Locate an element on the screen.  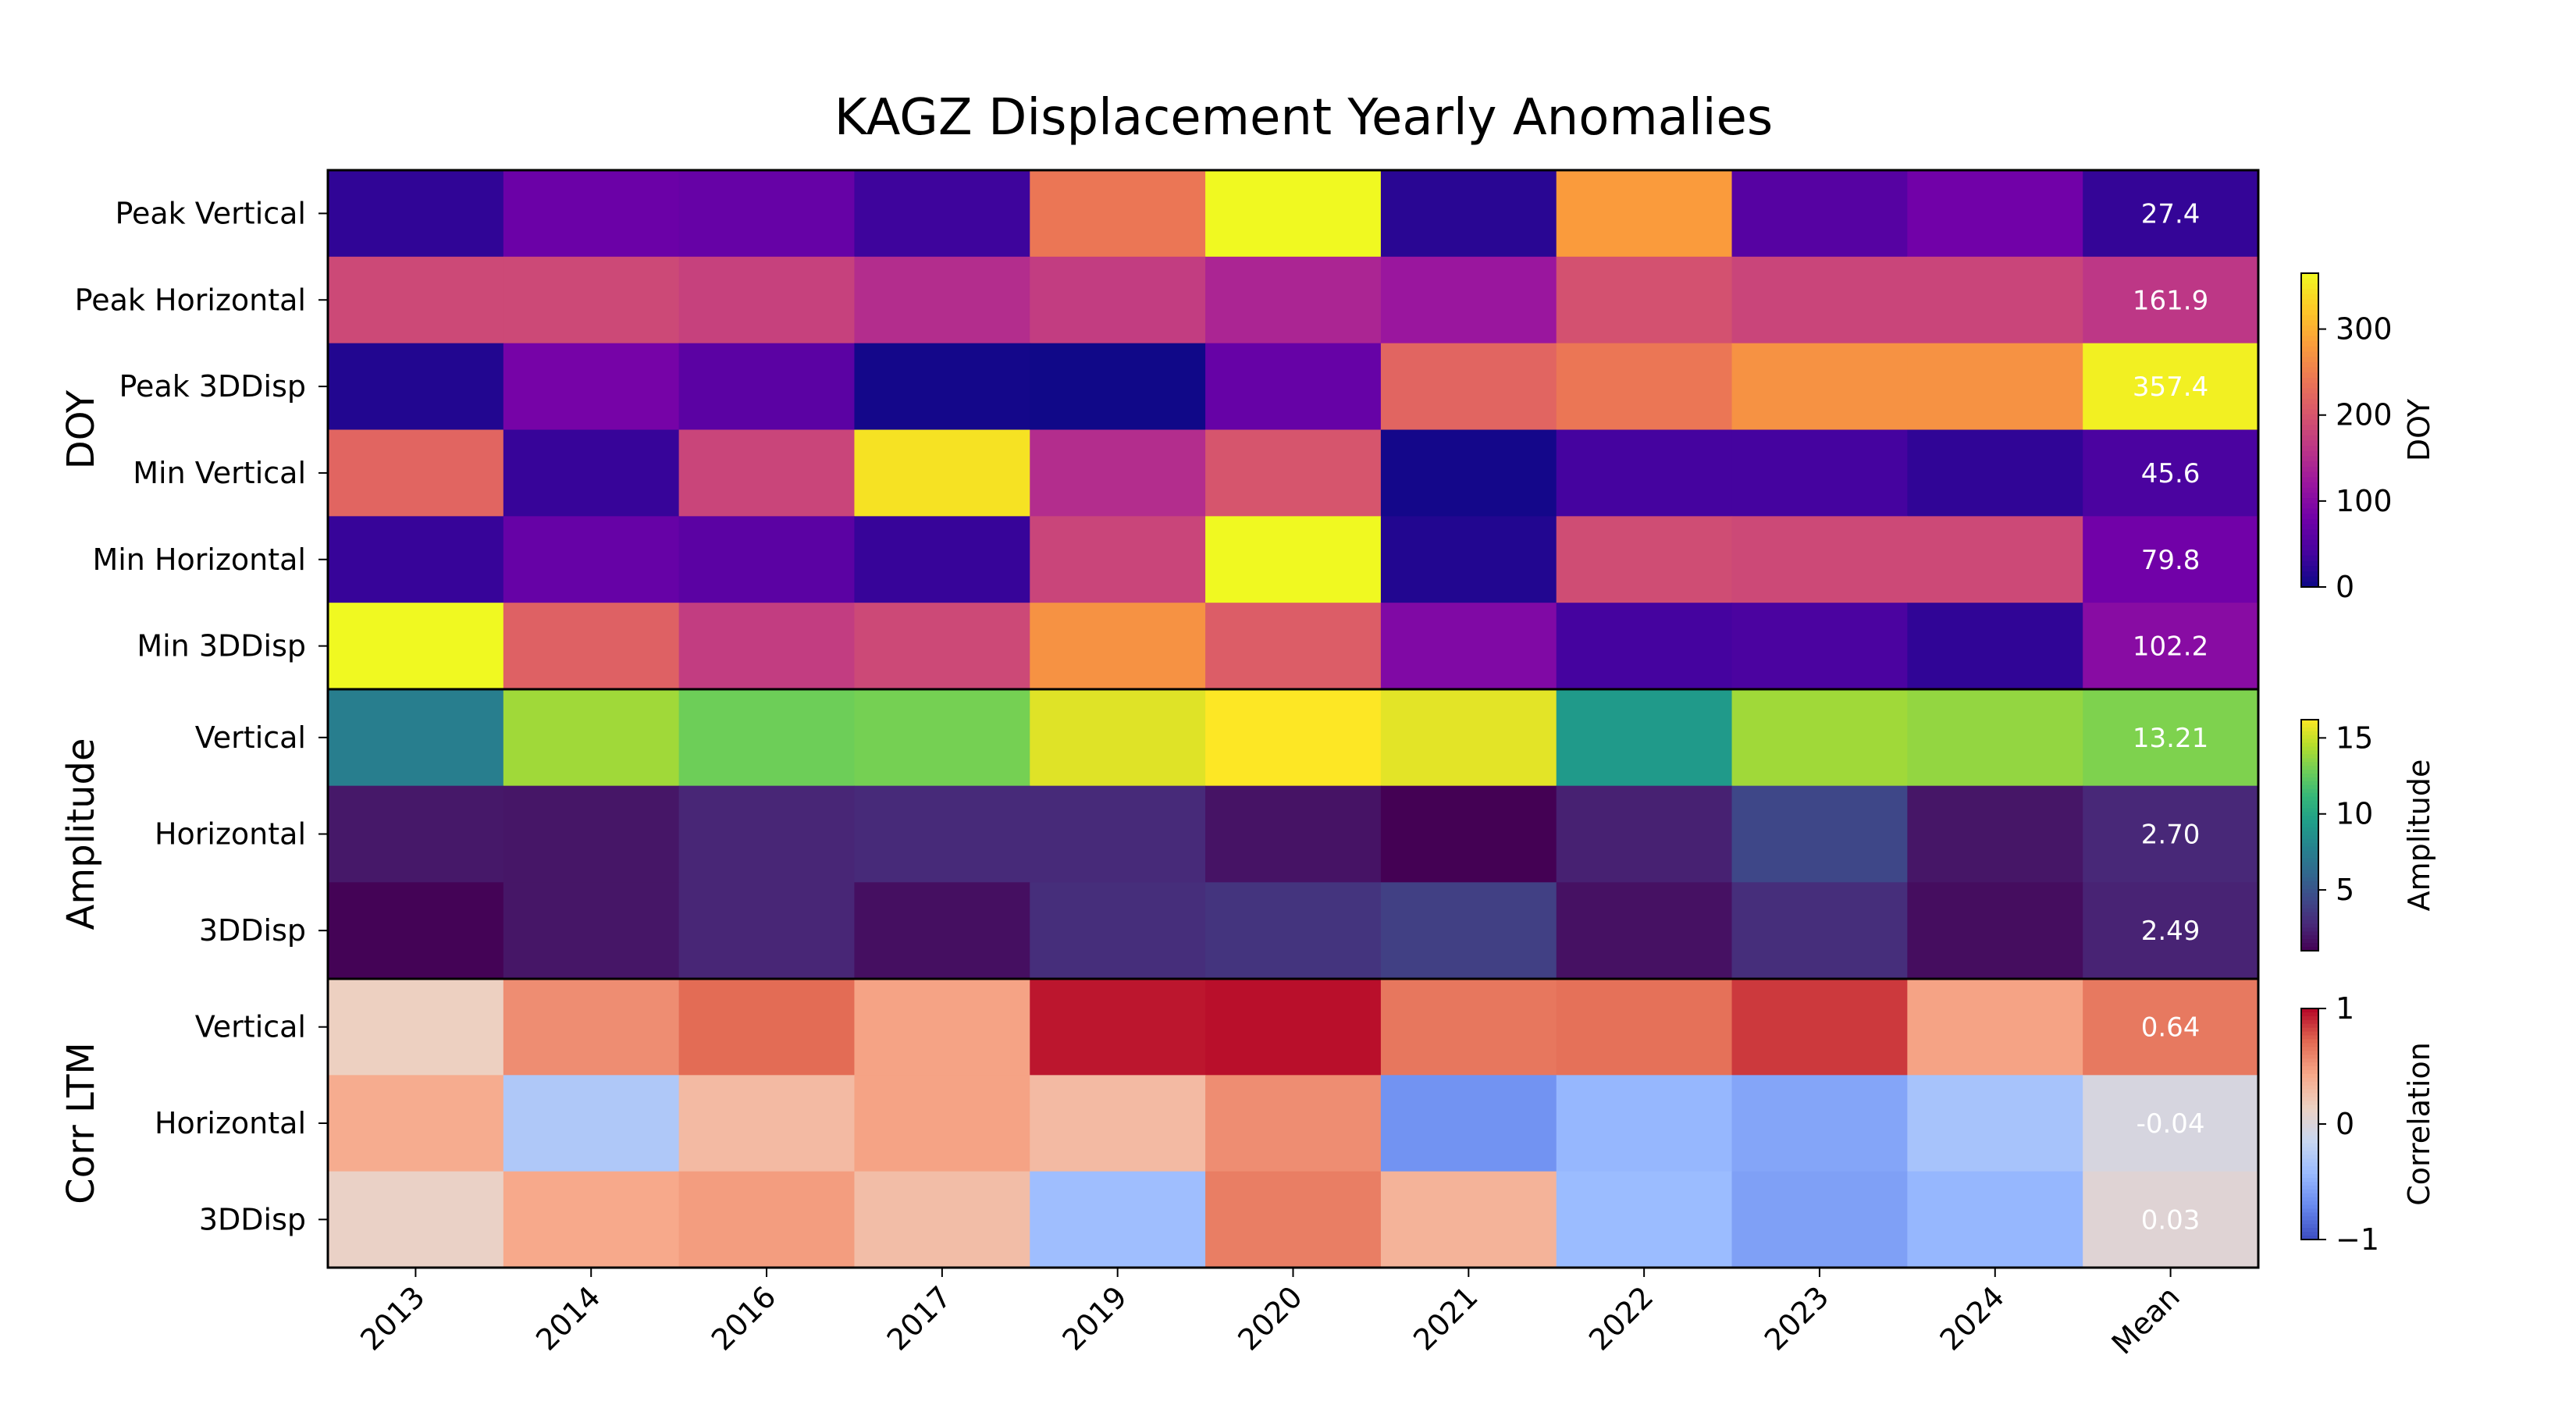
colorbar-label: Amplitude is located at coordinates (2419, 835).